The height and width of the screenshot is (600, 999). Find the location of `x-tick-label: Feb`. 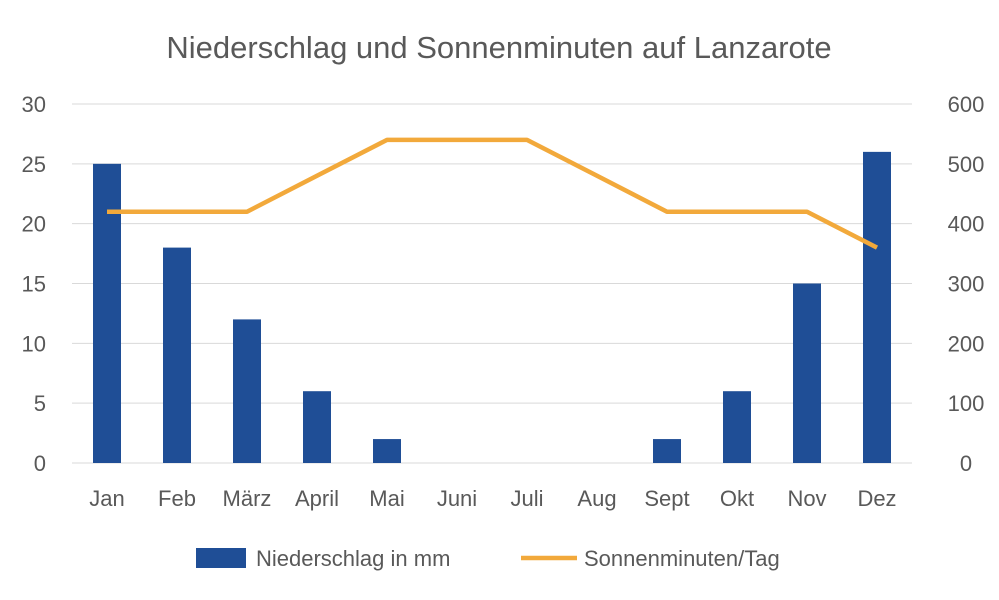

x-tick-label: Feb is located at coordinates (177, 498).